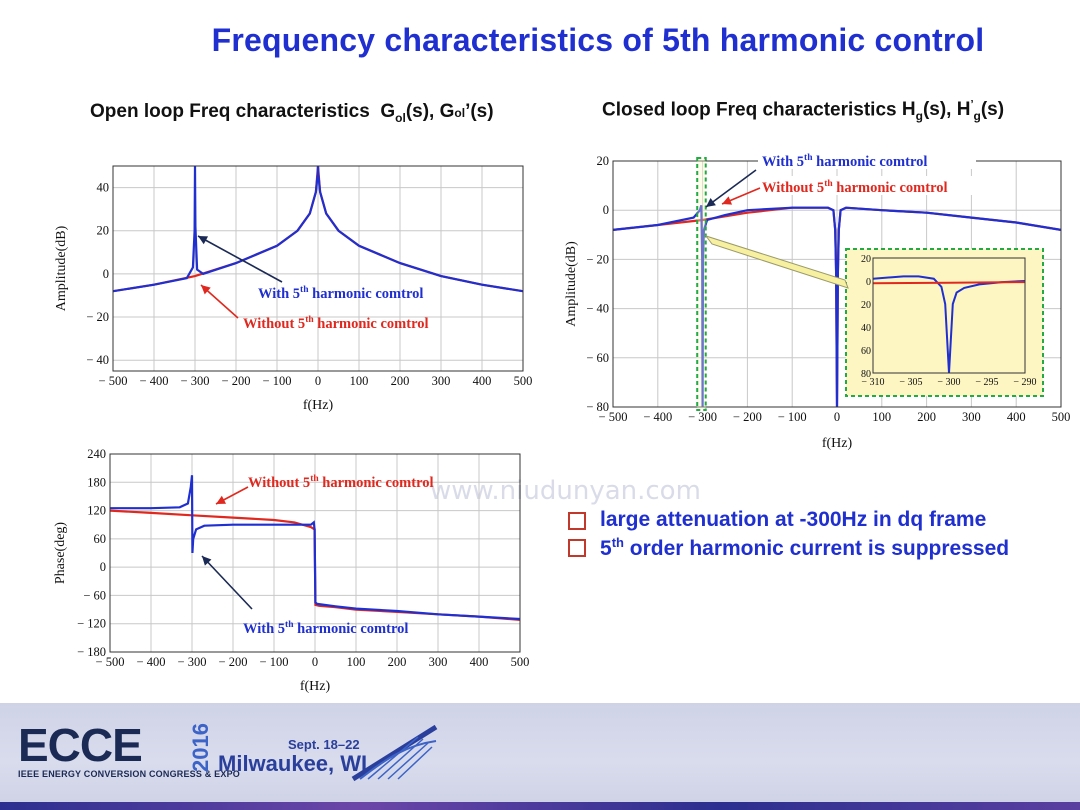 This screenshot has height=810, width=1080. What do you see at coordinates (949, 283) in the screenshot?
I see `inset-series-line` at bounding box center [949, 283].